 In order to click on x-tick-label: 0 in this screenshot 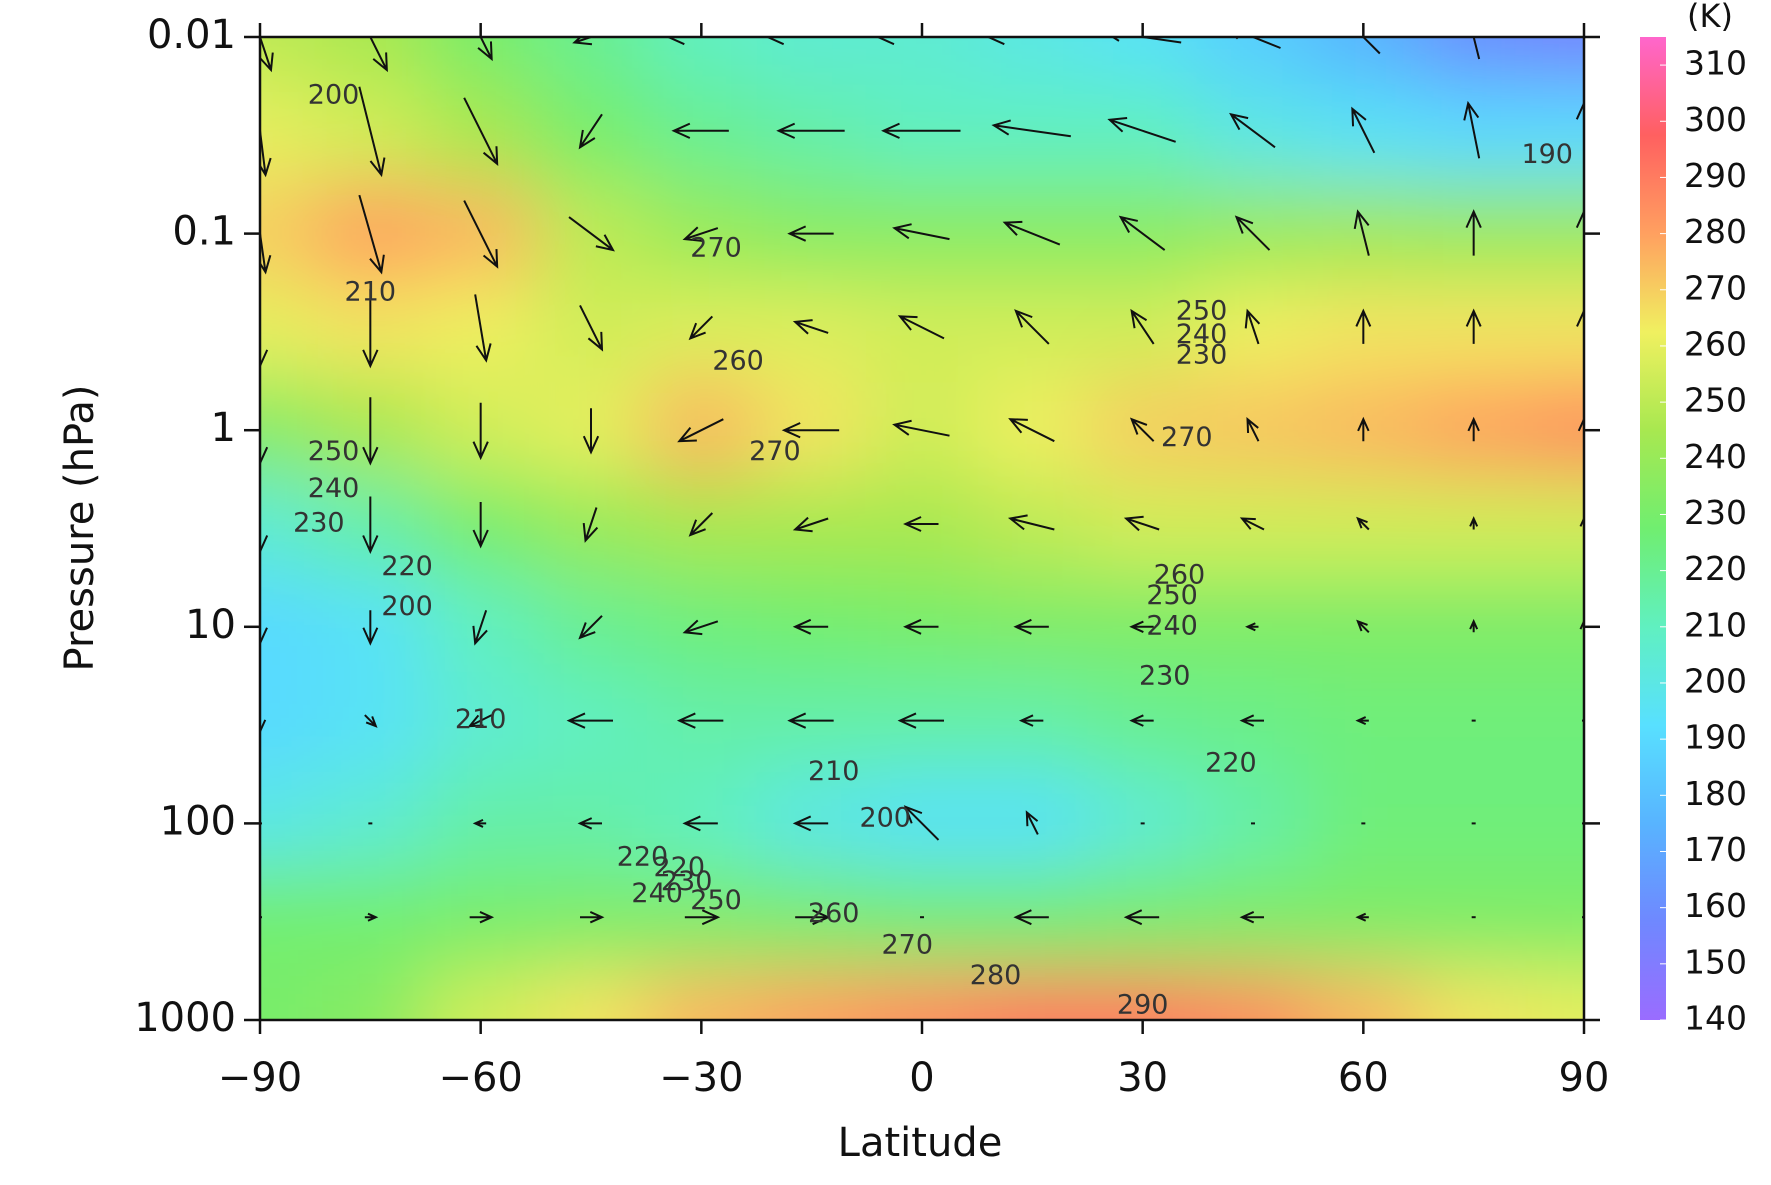, I will do `click(921, 1078)`.